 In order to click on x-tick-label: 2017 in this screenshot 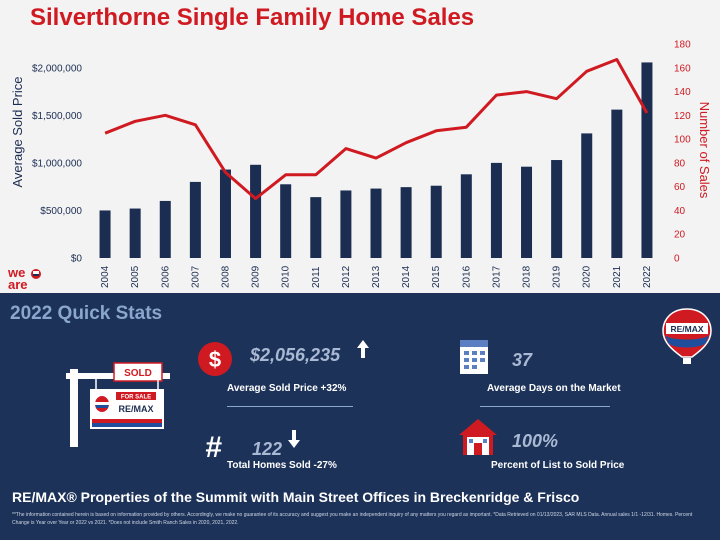, I will do `click(496, 276)`.